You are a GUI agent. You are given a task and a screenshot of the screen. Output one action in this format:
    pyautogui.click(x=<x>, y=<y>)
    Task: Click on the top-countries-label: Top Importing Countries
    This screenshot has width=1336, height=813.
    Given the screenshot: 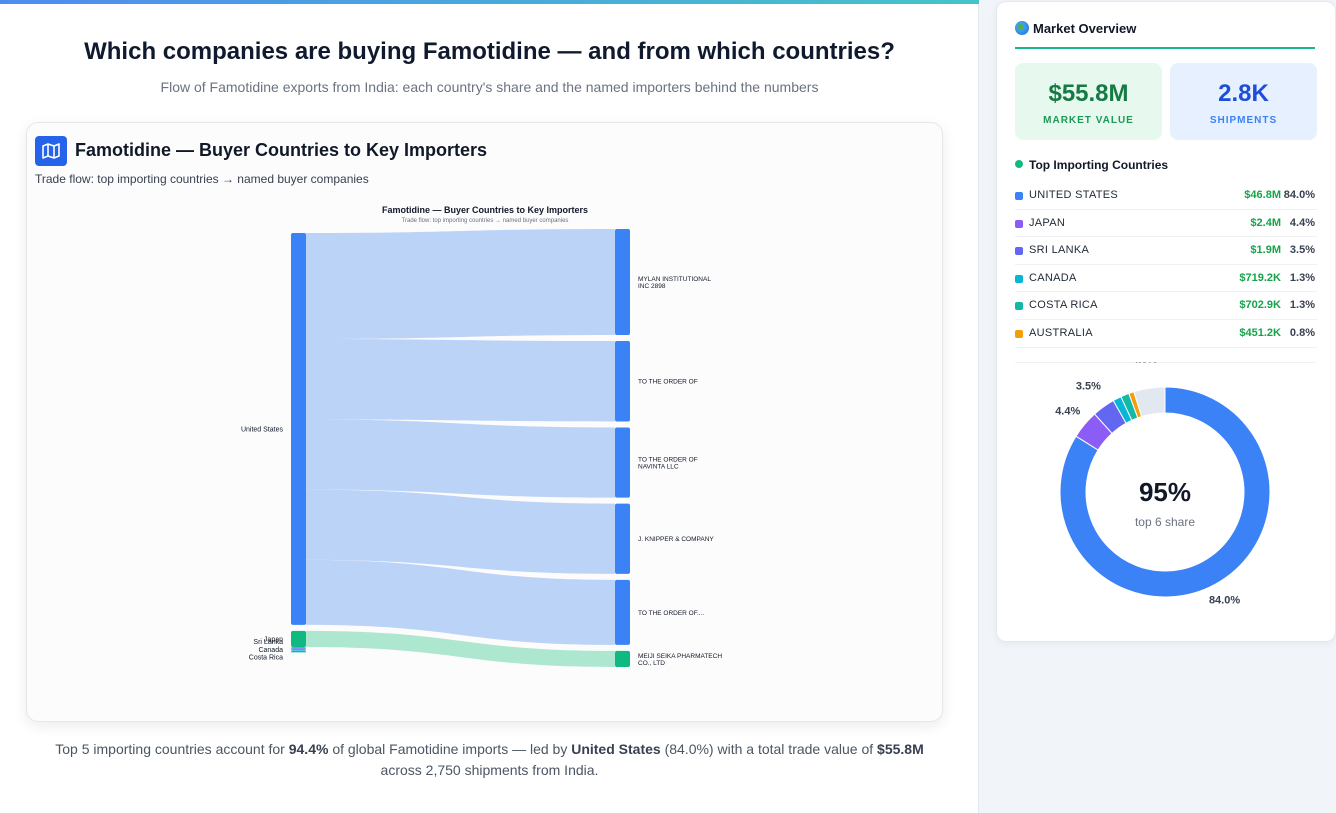 What is the action you would take?
    pyautogui.click(x=1099, y=165)
    